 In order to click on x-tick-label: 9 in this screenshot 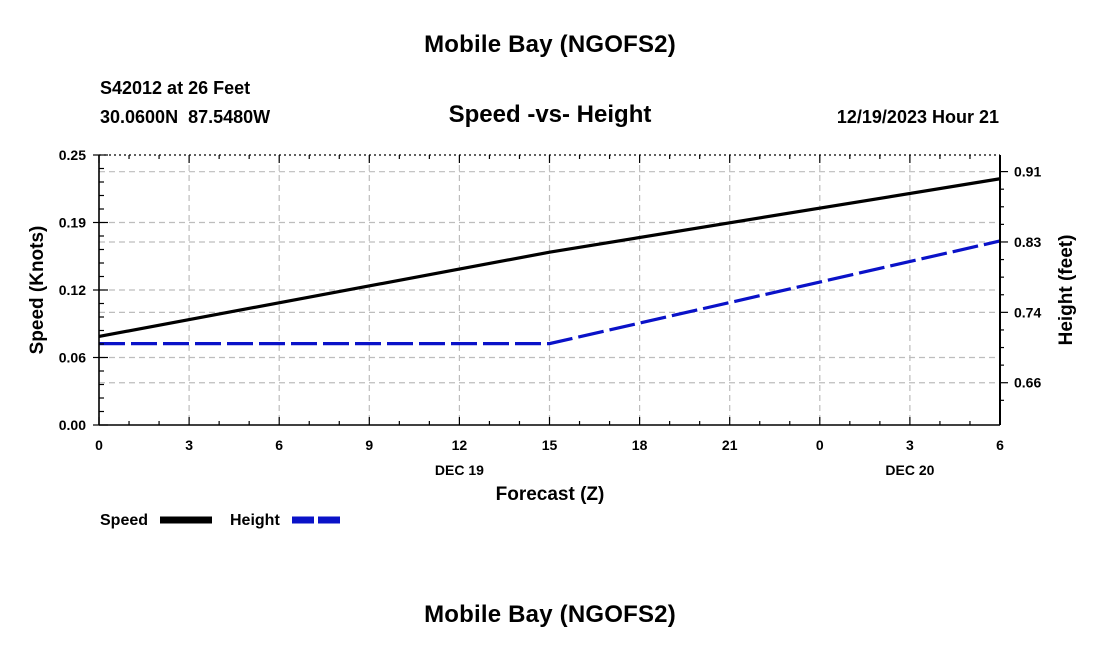, I will do `click(369, 445)`.